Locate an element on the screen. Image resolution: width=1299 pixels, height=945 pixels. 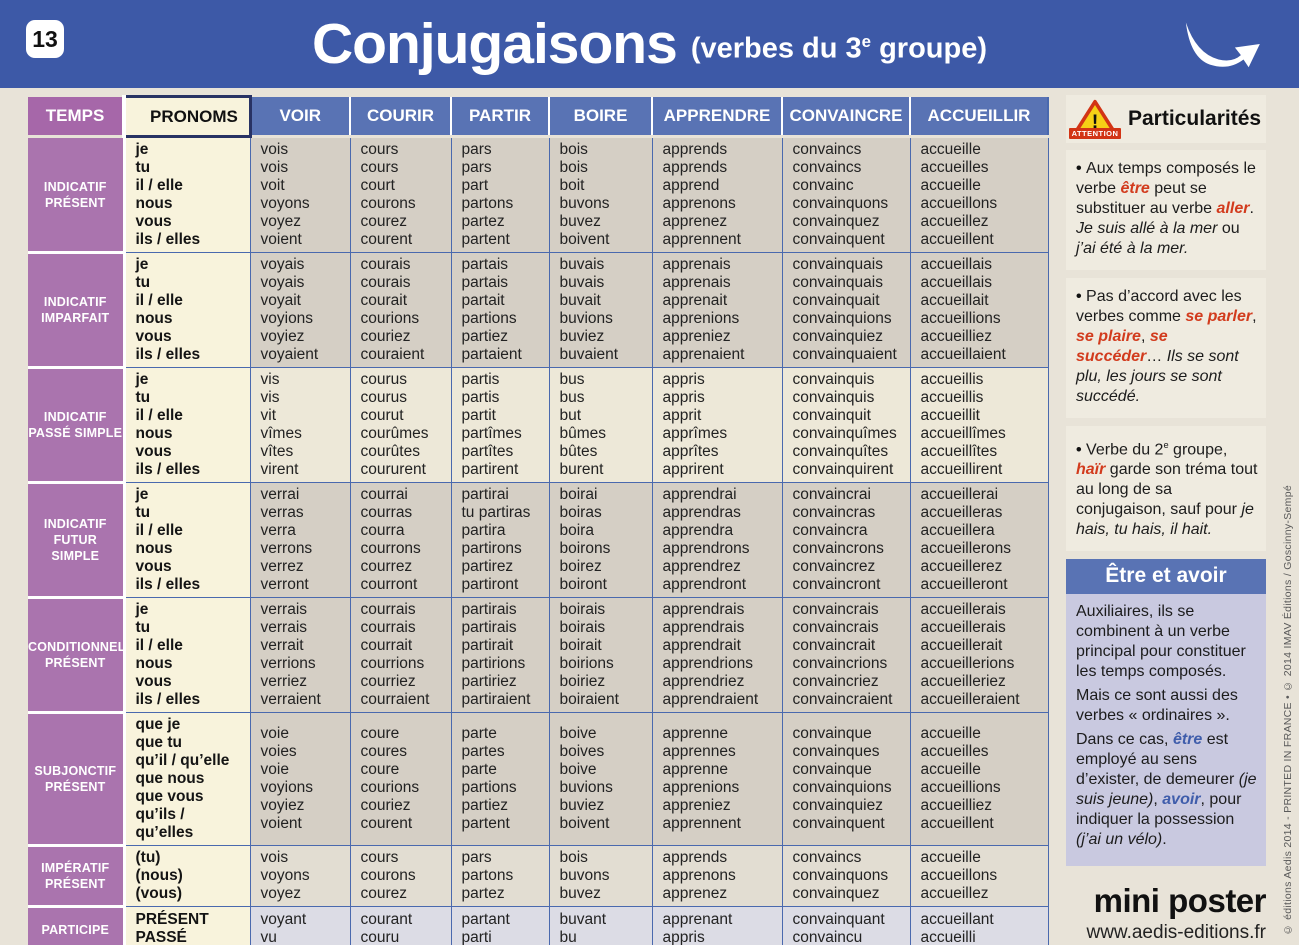
attention-label: ATTENTION is located at coordinates (1095, 133).